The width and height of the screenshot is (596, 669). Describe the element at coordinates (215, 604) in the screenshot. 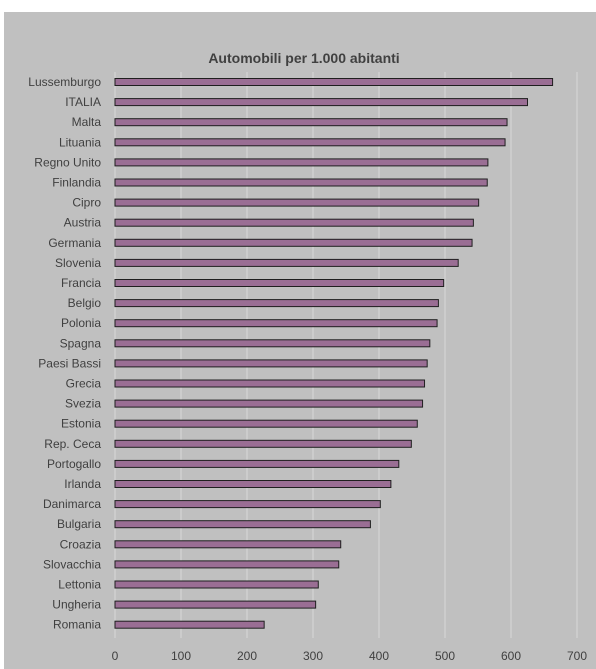

I see `bar-ungheria` at that location.